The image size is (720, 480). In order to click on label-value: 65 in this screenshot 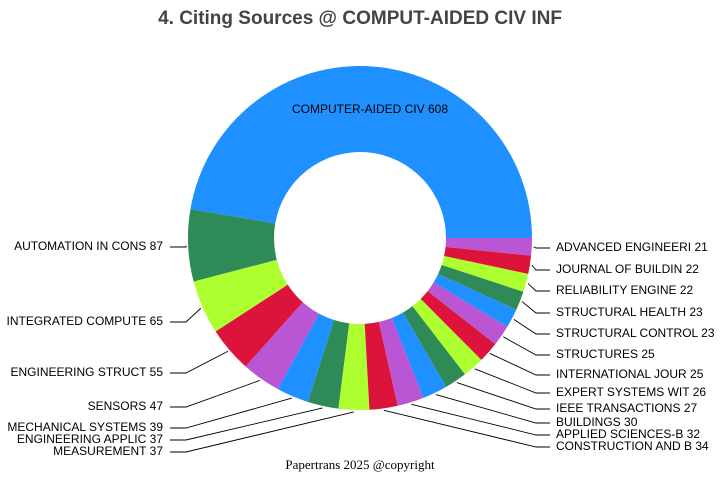, I will do `click(157, 321)`.